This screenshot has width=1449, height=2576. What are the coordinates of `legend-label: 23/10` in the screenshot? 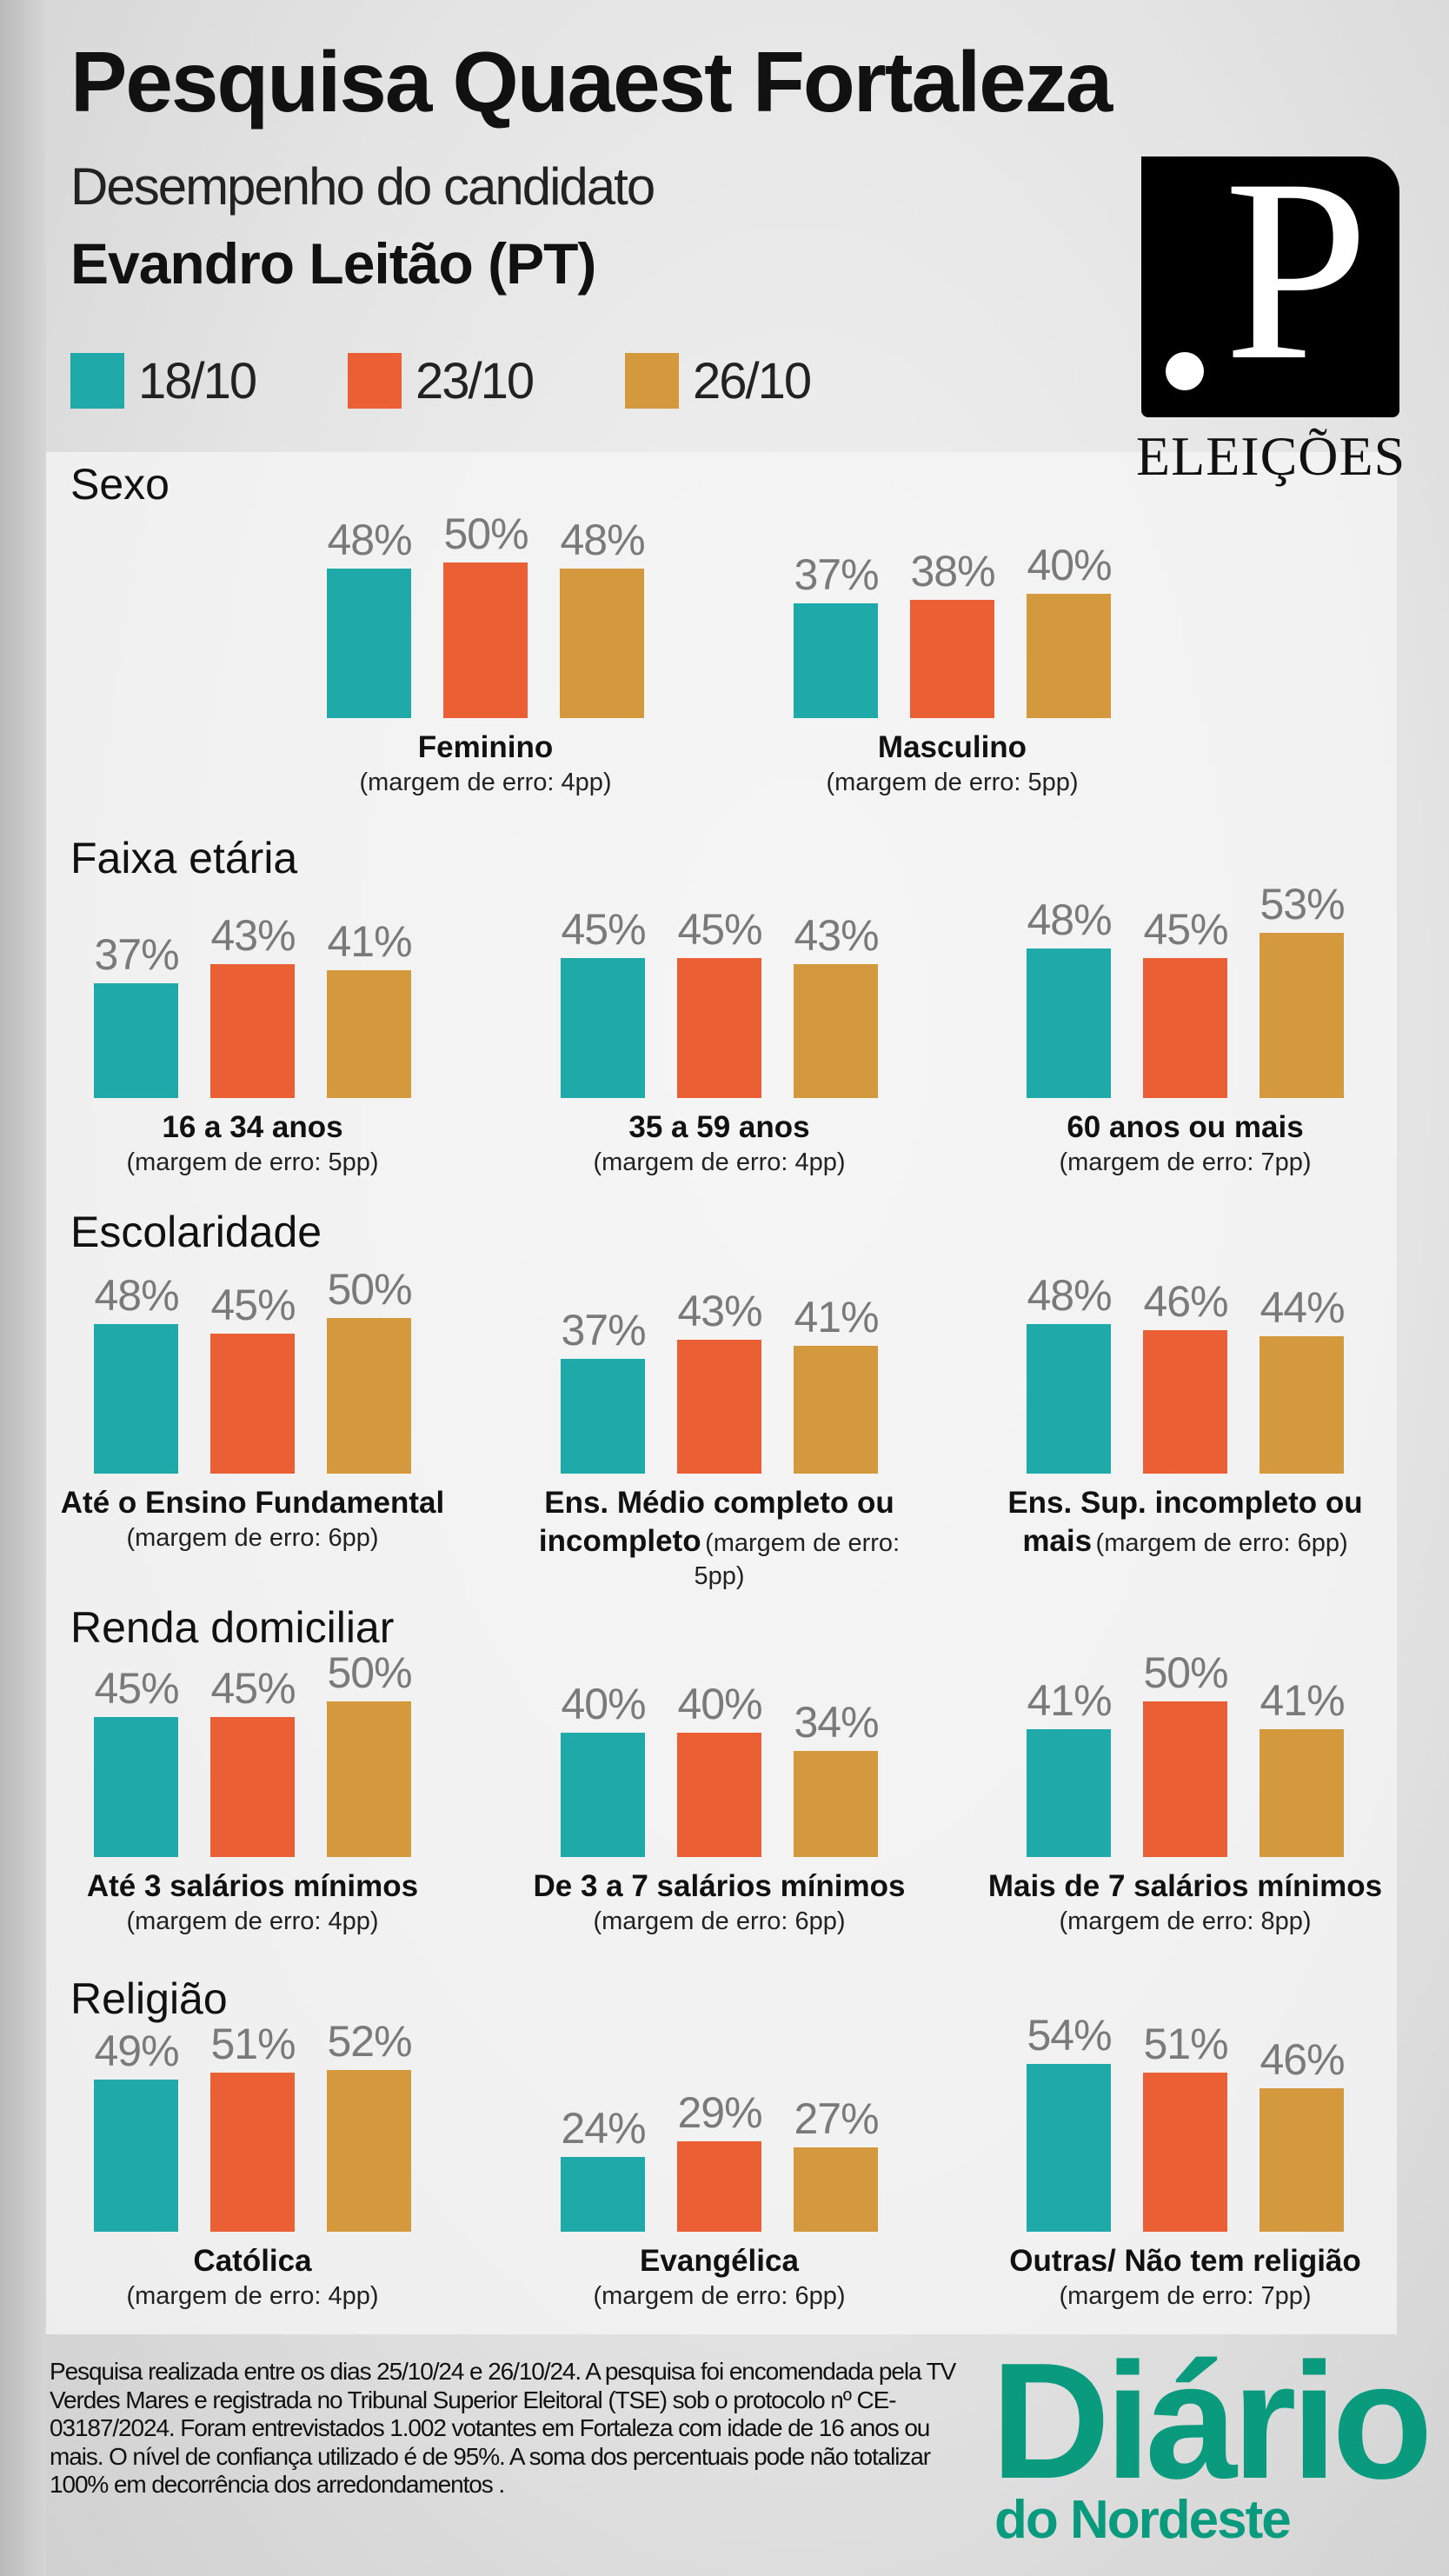 It's located at (475, 380).